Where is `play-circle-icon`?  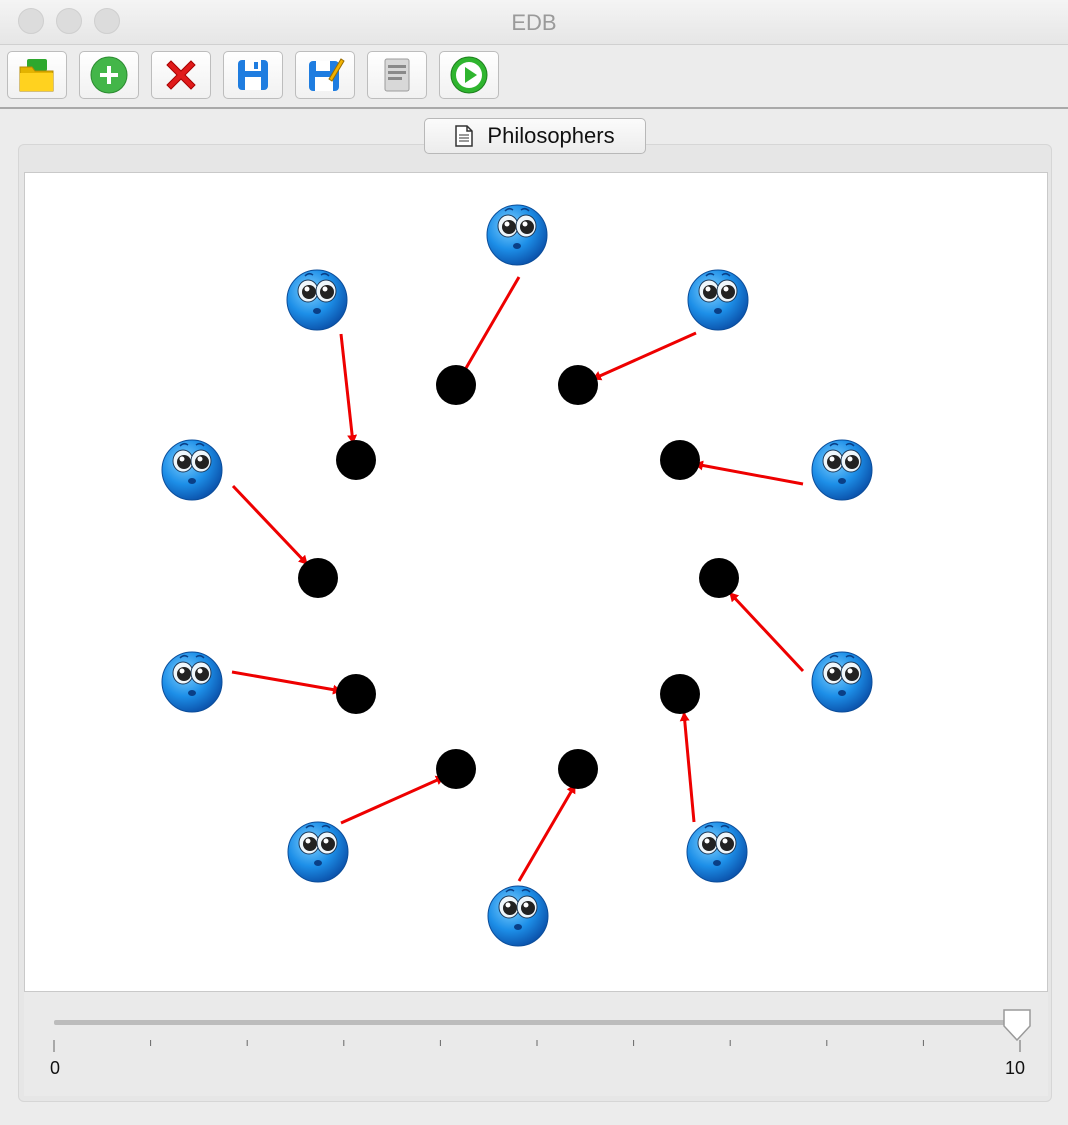 play-circle-icon is located at coordinates (469, 75).